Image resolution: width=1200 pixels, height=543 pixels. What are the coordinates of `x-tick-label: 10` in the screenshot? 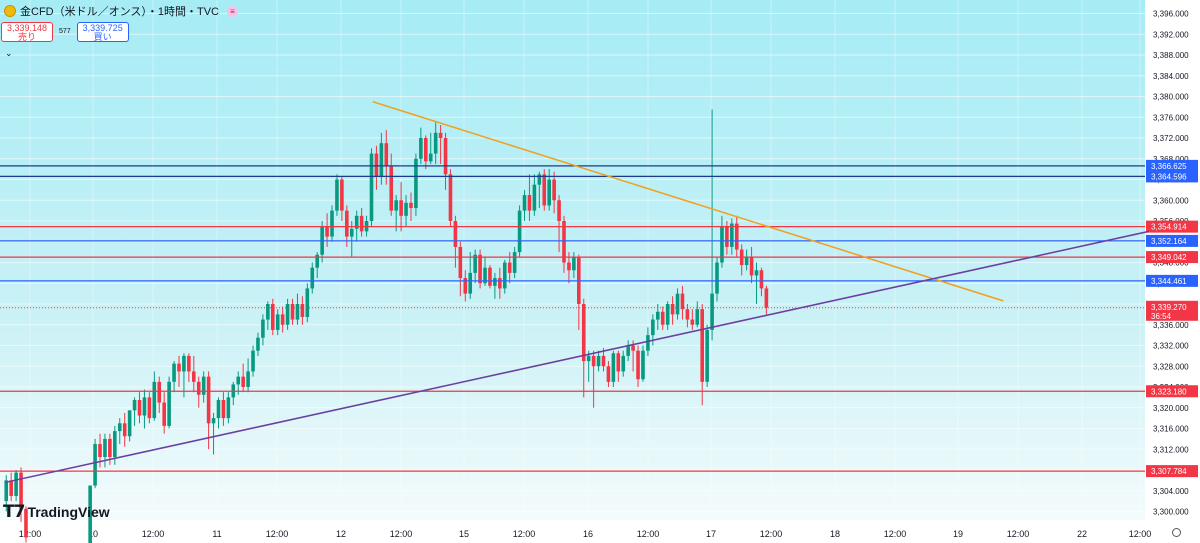 It's located at (93, 534).